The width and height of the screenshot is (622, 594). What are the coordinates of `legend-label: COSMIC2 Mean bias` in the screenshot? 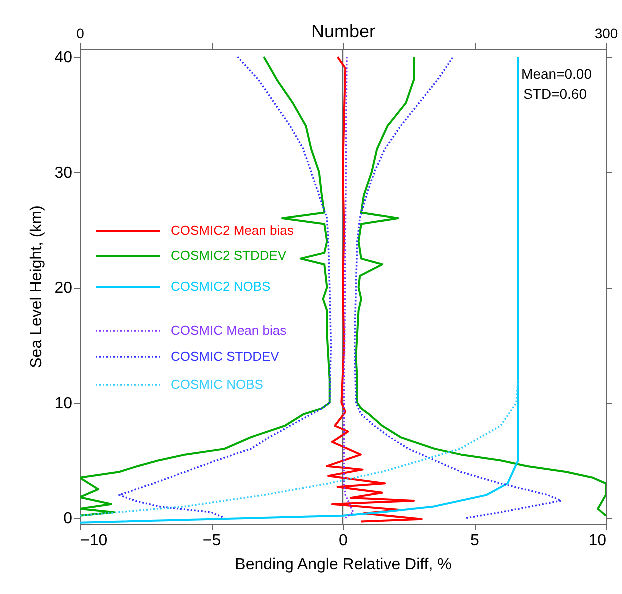 It's located at (232, 230).